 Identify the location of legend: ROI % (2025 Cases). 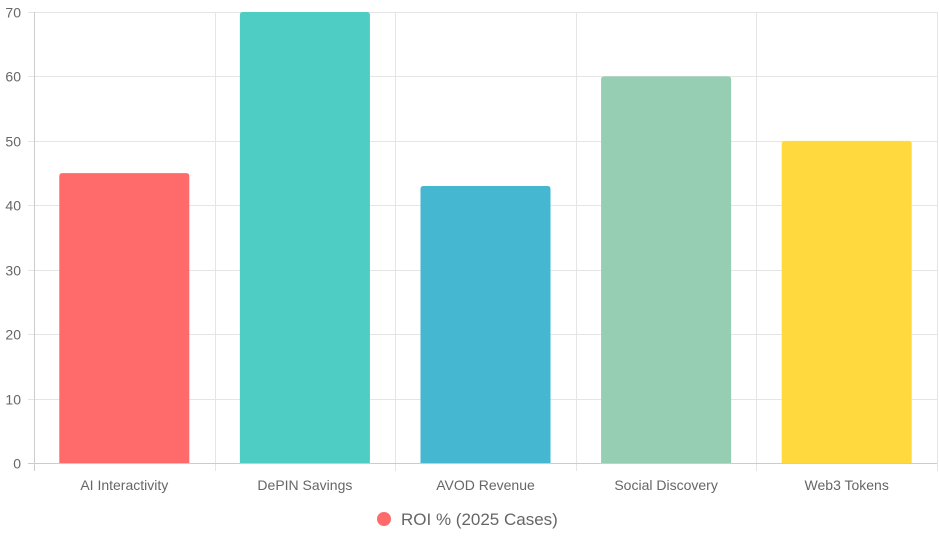
(467, 519).